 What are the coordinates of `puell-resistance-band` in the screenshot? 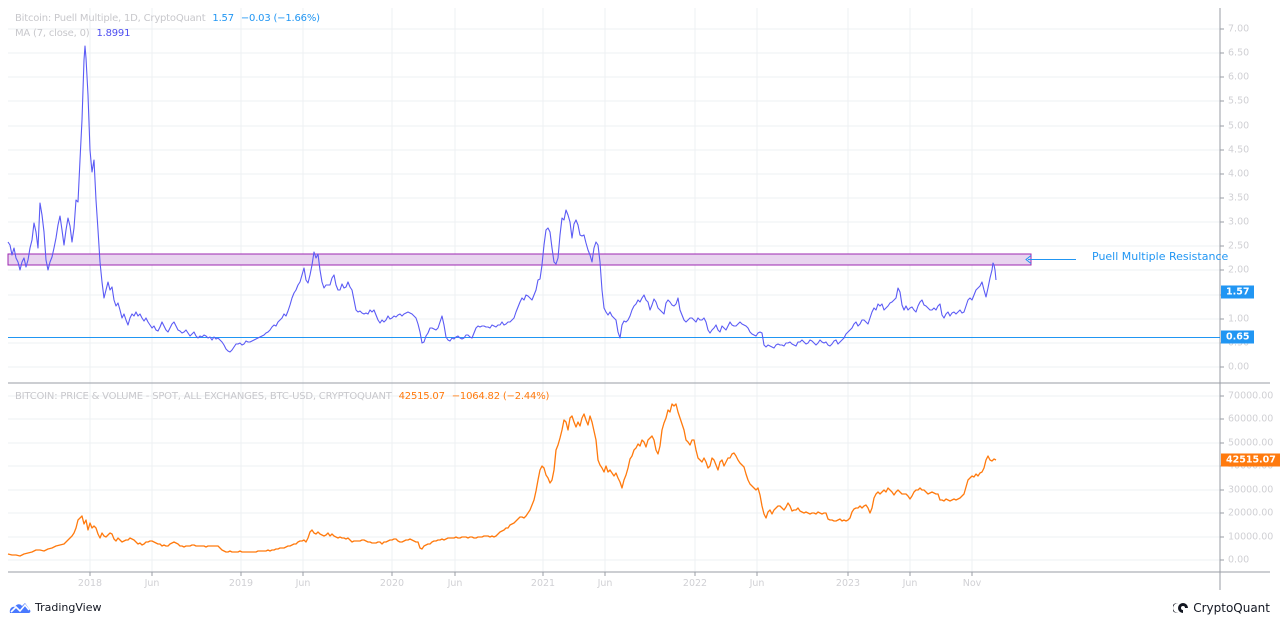 It's located at (519, 259).